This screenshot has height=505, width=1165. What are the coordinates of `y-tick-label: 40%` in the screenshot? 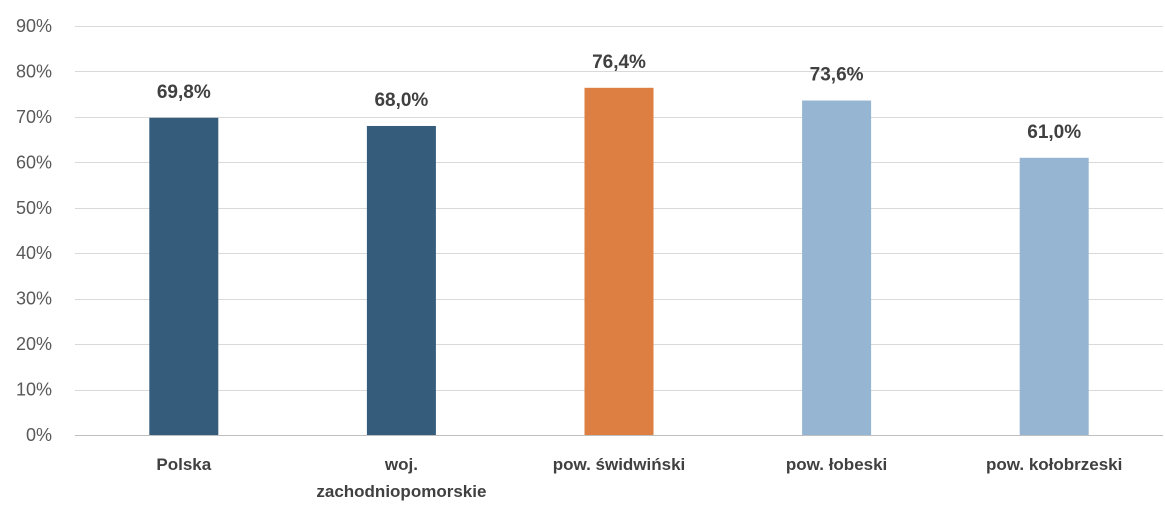 It's located at (34, 253).